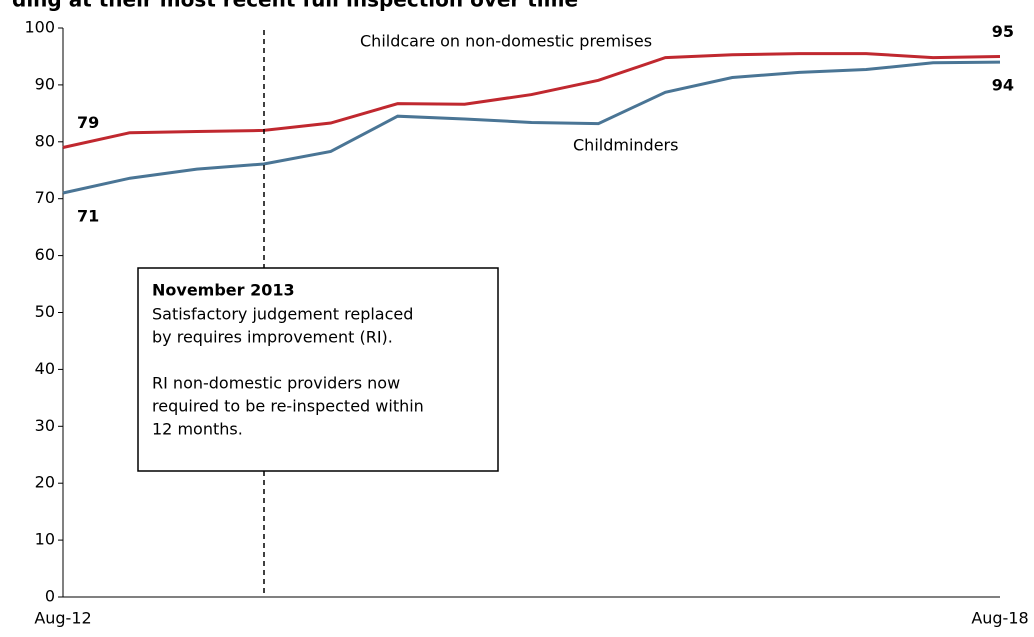  What do you see at coordinates (45, 425) in the screenshot?
I see `y-tick-label: 30` at bounding box center [45, 425].